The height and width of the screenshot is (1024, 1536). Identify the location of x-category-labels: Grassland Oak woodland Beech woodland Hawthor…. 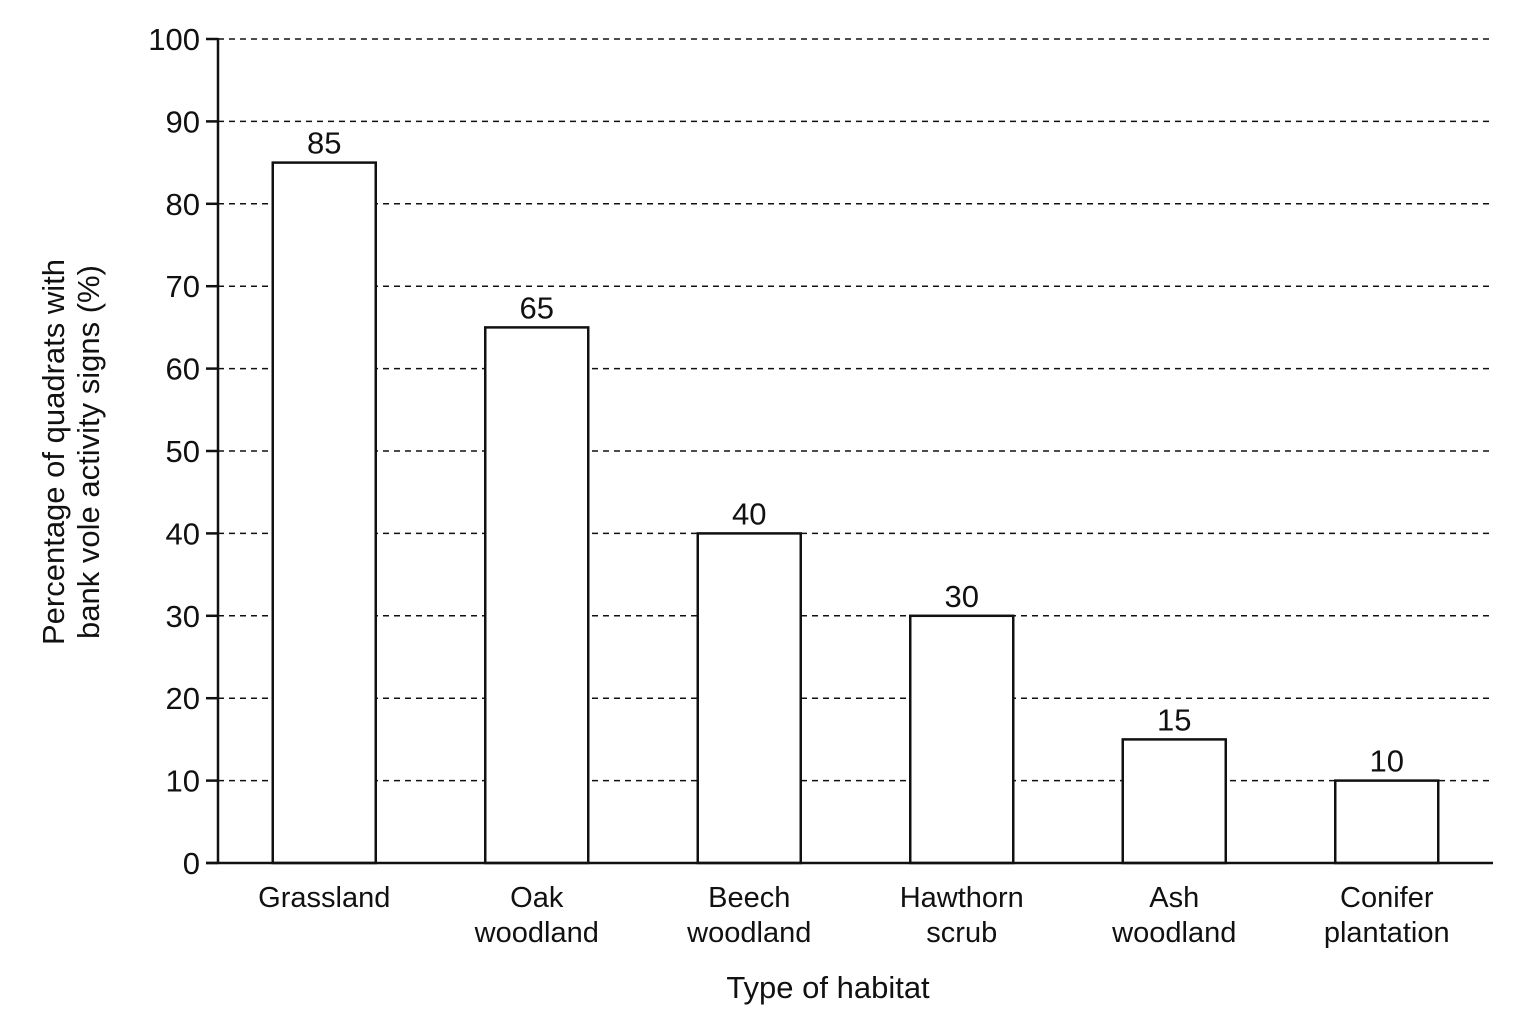
(853, 915).